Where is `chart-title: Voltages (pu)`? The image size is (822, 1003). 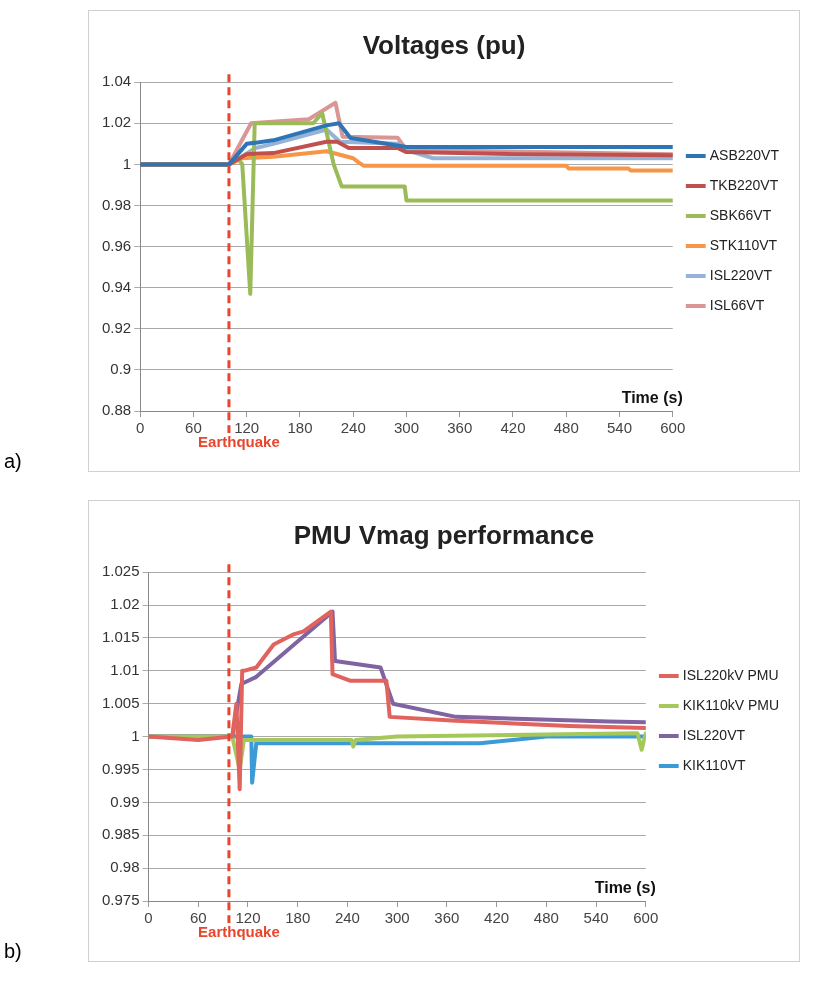
chart-title: Voltages (pu) is located at coordinates (444, 44).